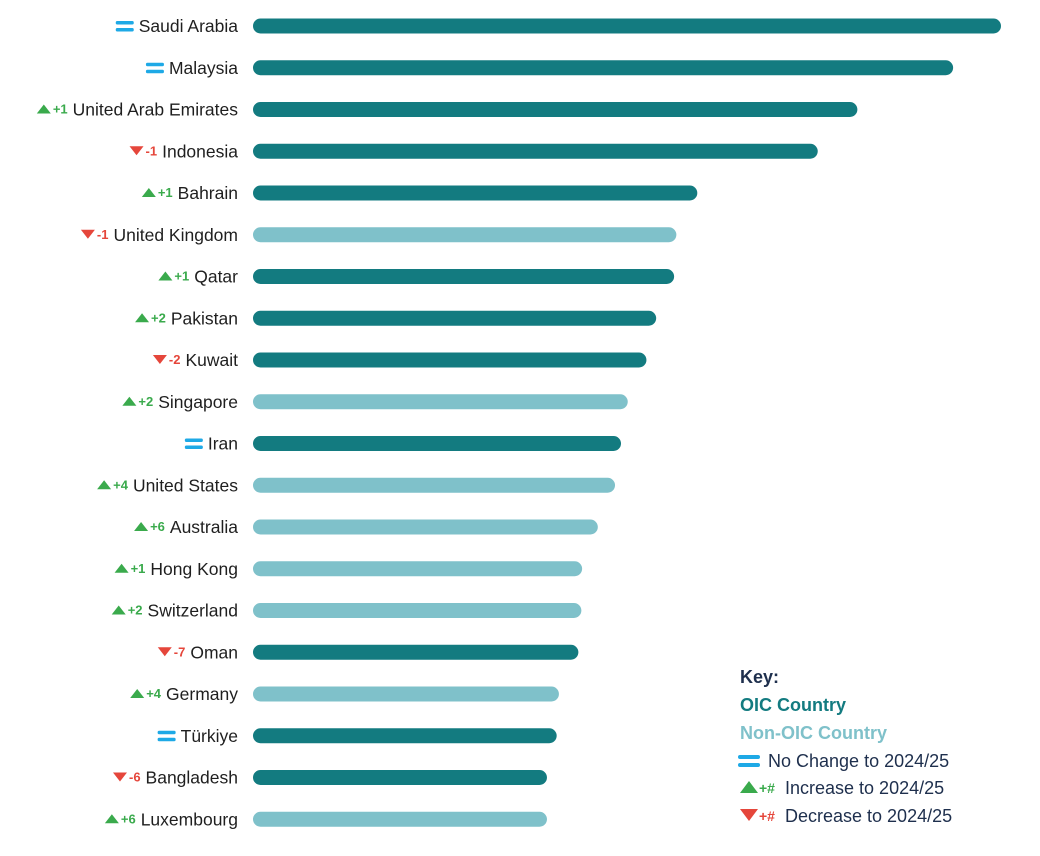 This screenshot has width=1040, height=856. What do you see at coordinates (416, 652) in the screenshot?
I see `bar-oman` at bounding box center [416, 652].